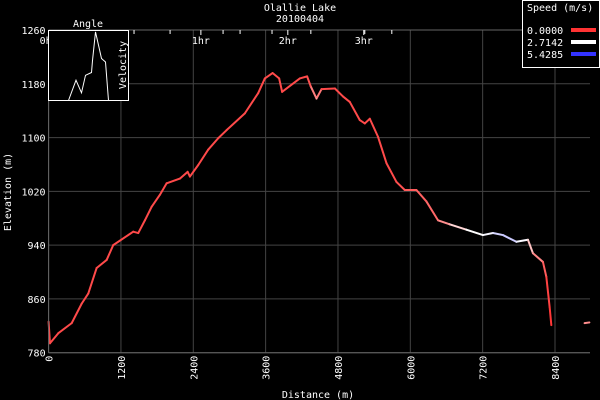 This screenshot has width=600, height=400. I want to click on time-label: 1hr, so click(201, 41).